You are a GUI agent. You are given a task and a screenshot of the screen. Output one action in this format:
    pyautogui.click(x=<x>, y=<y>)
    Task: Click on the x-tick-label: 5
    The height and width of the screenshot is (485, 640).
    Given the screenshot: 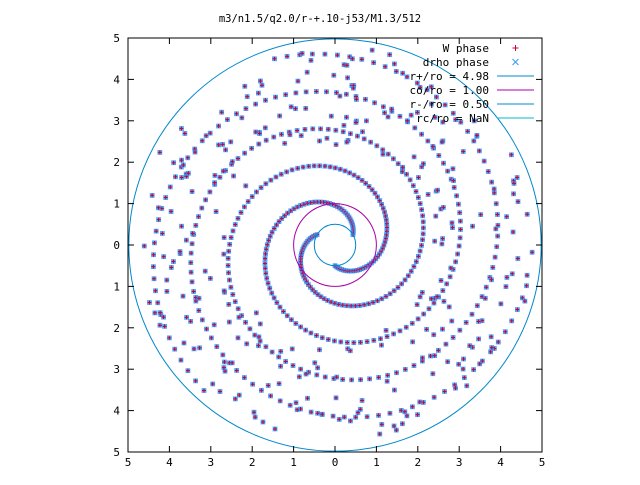 What is the action you would take?
    pyautogui.click(x=128, y=462)
    